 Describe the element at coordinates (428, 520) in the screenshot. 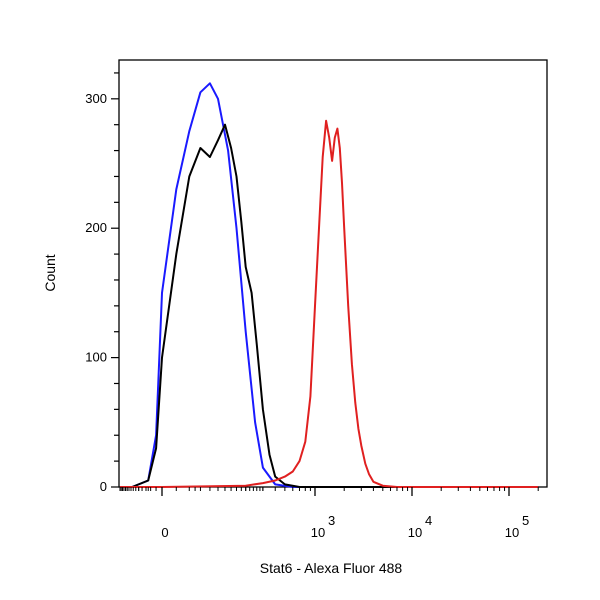

I see `x-tick-exponent: 4` at that location.